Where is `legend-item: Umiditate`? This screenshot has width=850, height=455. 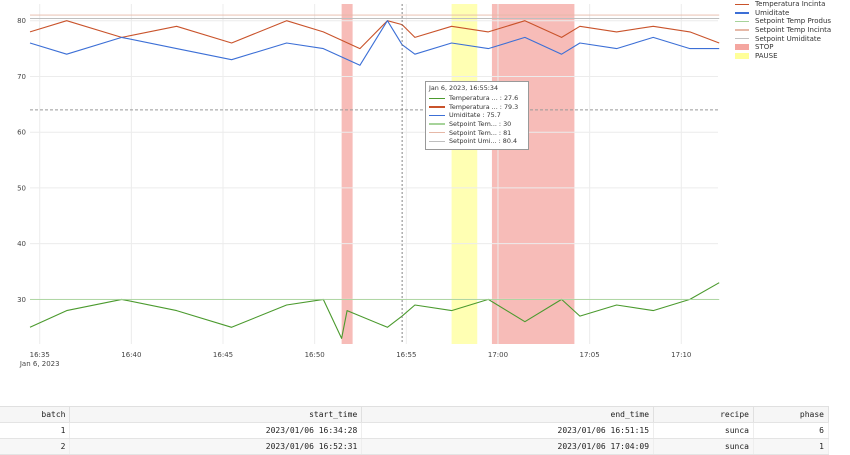
legend-item: Umiditate is located at coordinates (783, 13).